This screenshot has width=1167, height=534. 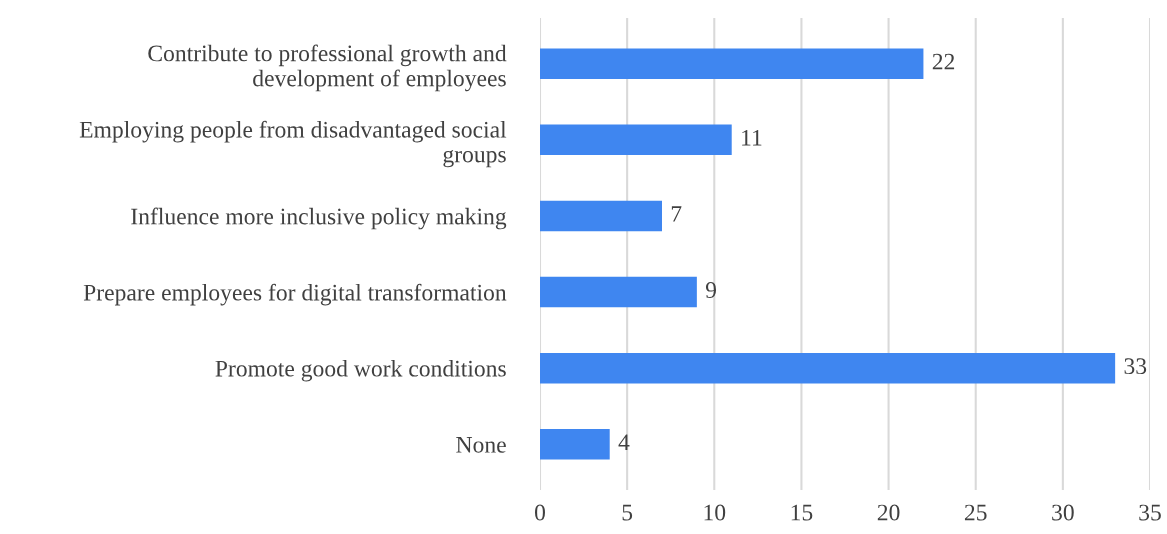 I want to click on x-tick-label: 25, so click(x=975, y=512).